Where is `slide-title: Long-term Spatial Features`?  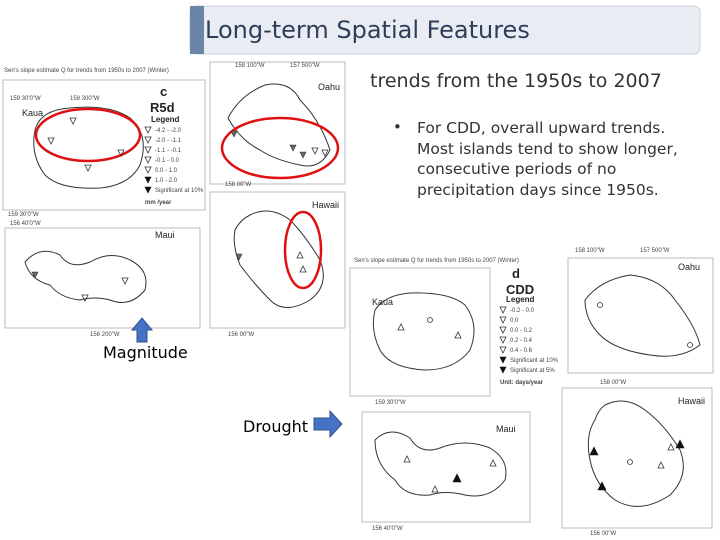 slide-title: Long-term Spatial Features is located at coordinates (367, 30).